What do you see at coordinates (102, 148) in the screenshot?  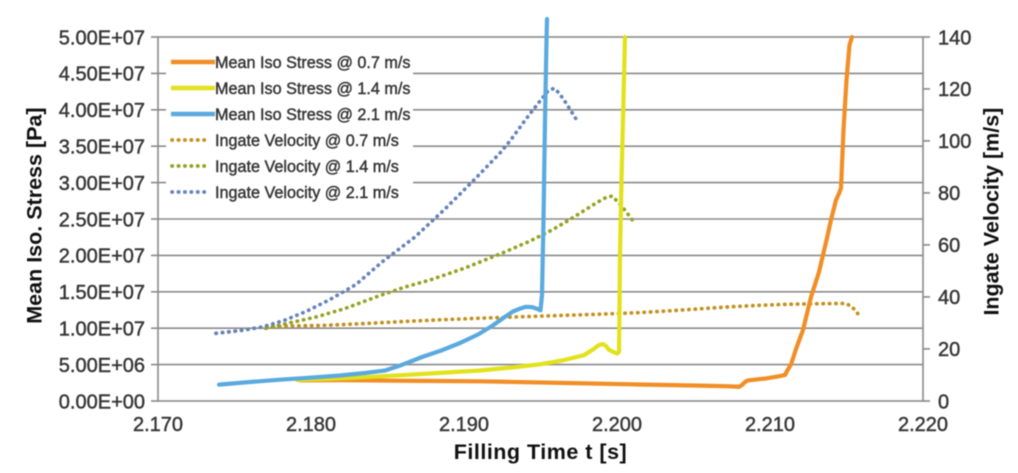 I see `svg-text: 3.50E+07` at bounding box center [102, 148].